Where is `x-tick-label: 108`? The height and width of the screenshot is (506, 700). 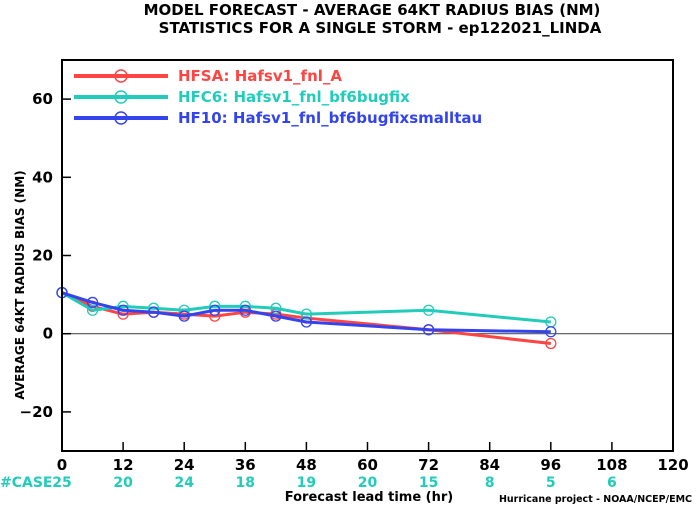
x-tick-label: 108 is located at coordinates (611, 465).